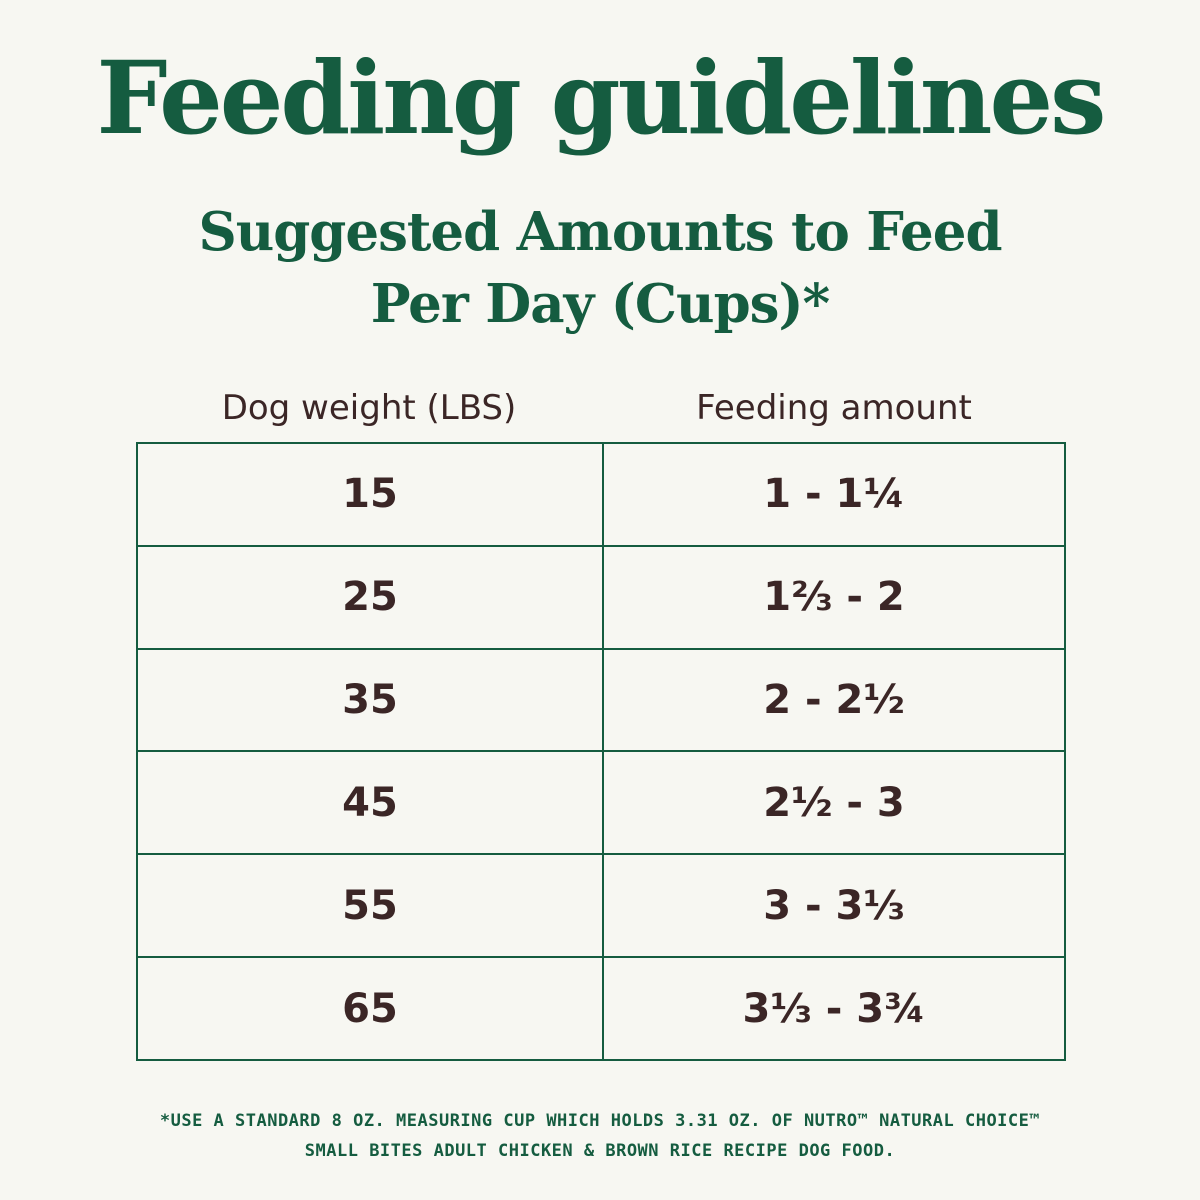 The image size is (1200, 1200). What do you see at coordinates (834, 1008) in the screenshot?
I see `feeding-amount-cell: 3⅓ - 3¾` at bounding box center [834, 1008].